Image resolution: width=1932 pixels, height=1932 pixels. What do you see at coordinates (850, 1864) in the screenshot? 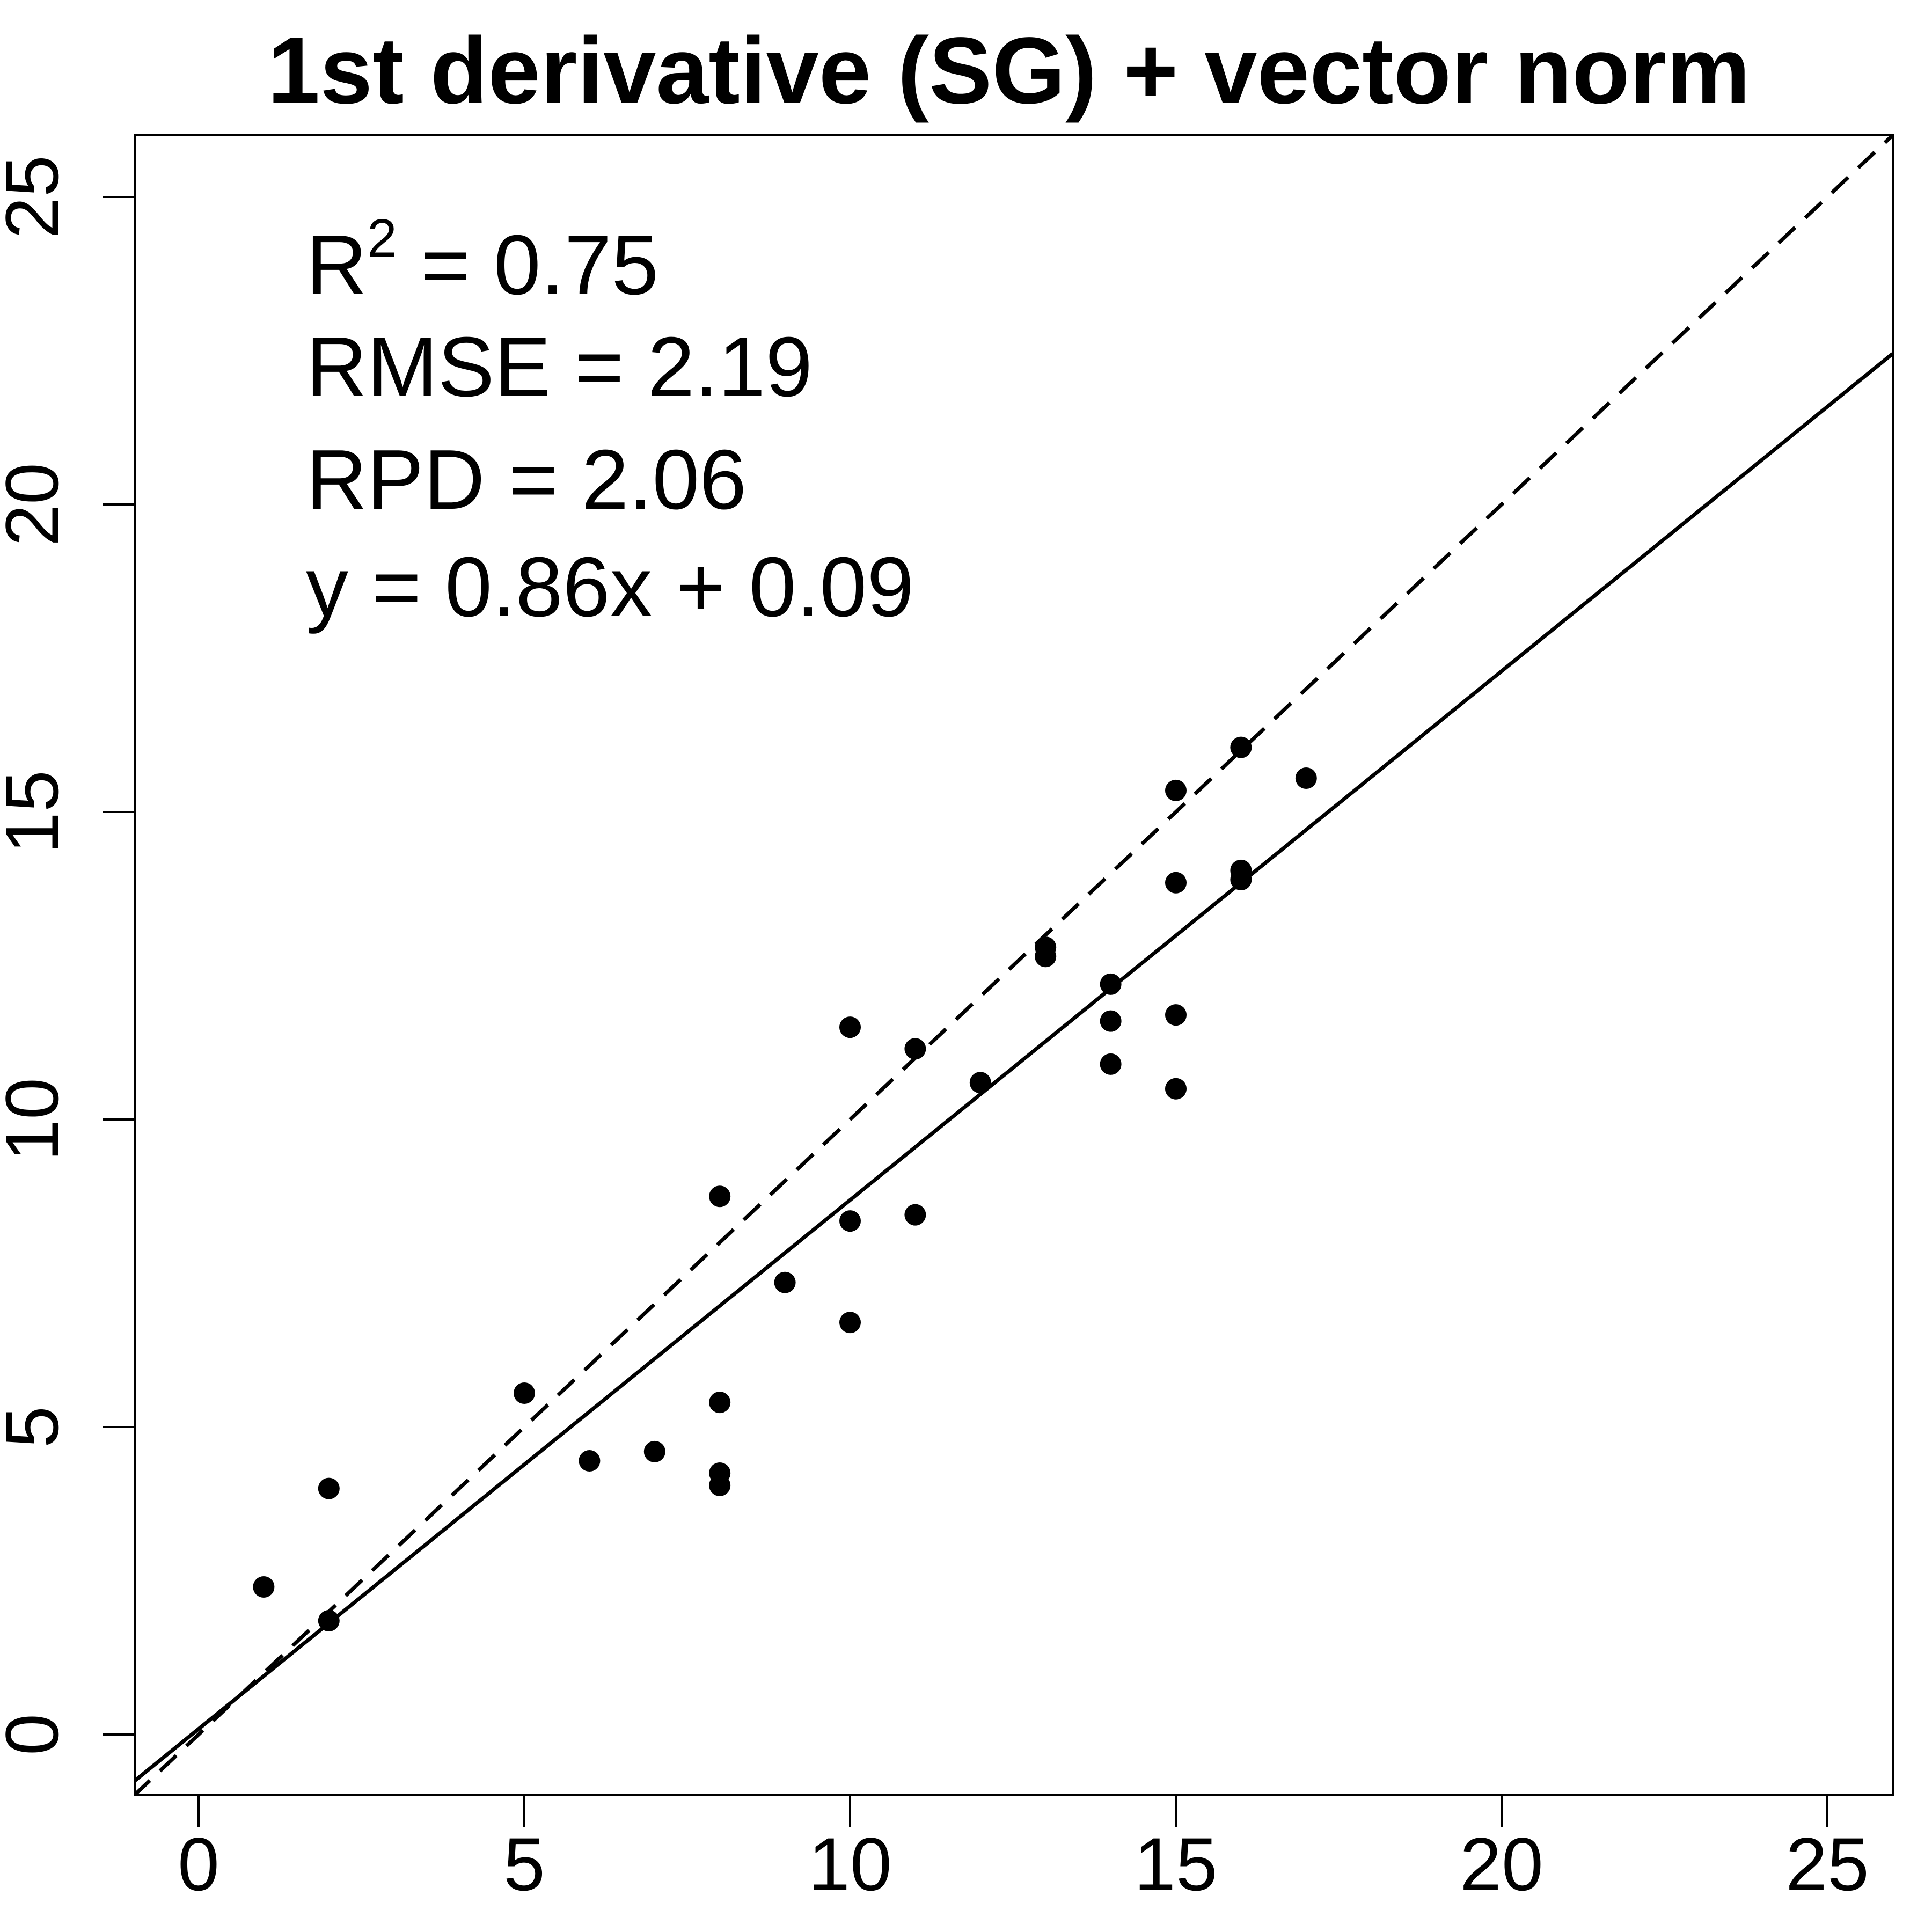
I see `x-tick-label-10: 10` at bounding box center [850, 1864].